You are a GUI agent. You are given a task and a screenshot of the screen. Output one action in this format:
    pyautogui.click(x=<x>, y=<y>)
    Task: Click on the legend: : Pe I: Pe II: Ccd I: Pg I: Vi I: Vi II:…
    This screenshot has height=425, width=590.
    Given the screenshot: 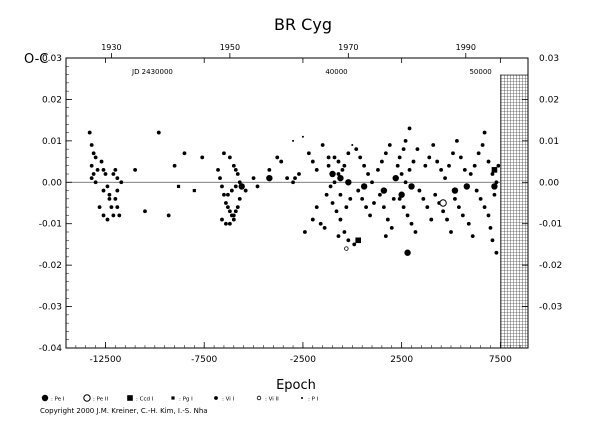 What is the action you would take?
    pyautogui.click(x=180, y=398)
    